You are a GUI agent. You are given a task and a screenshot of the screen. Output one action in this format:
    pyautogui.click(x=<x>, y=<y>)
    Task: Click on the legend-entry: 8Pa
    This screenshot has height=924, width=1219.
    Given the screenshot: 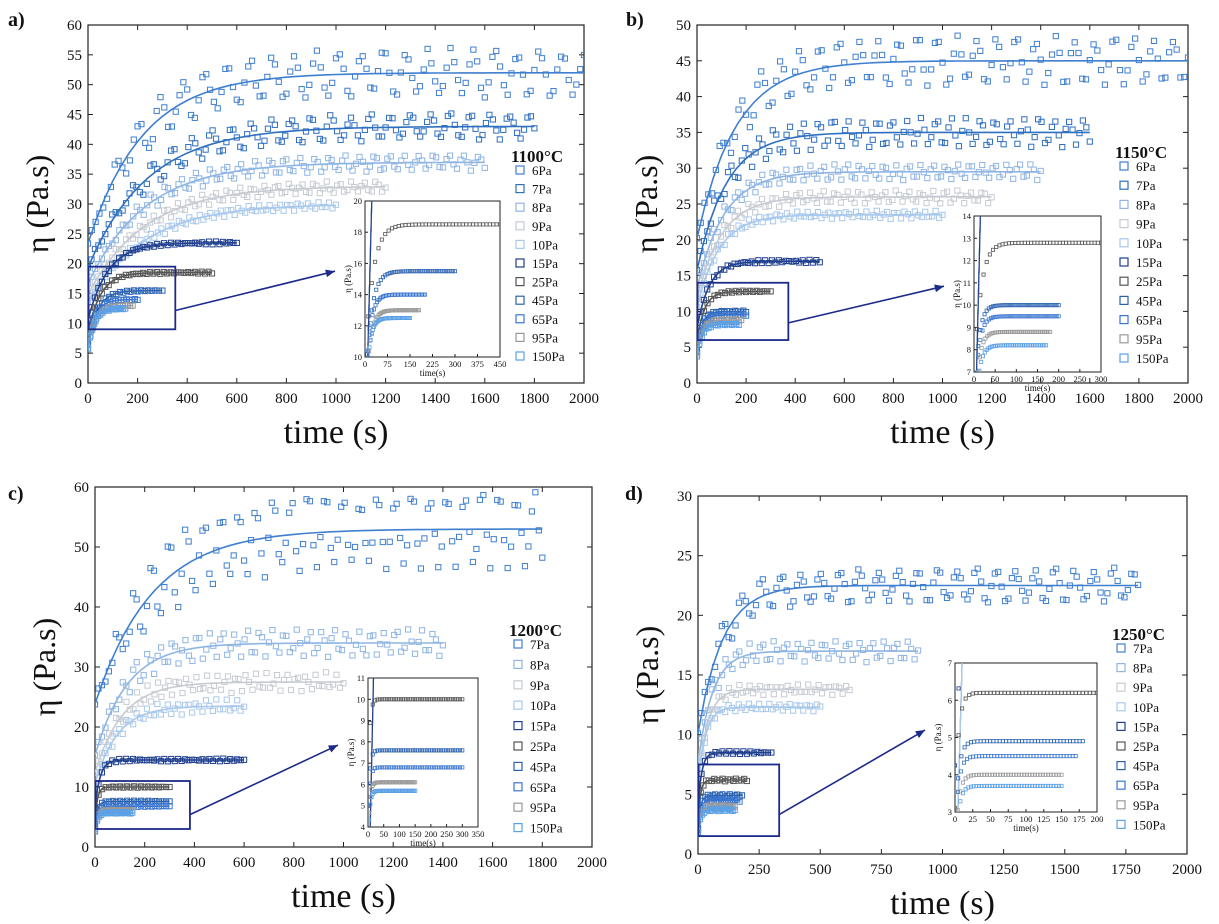 What is the action you would take?
    pyautogui.click(x=1146, y=204)
    